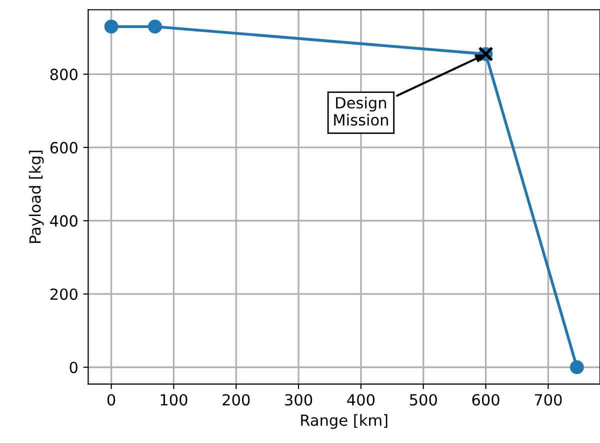 The width and height of the screenshot is (600, 443). What do you see at coordinates (111, 400) in the screenshot?
I see `x-tick-label: 0` at bounding box center [111, 400].